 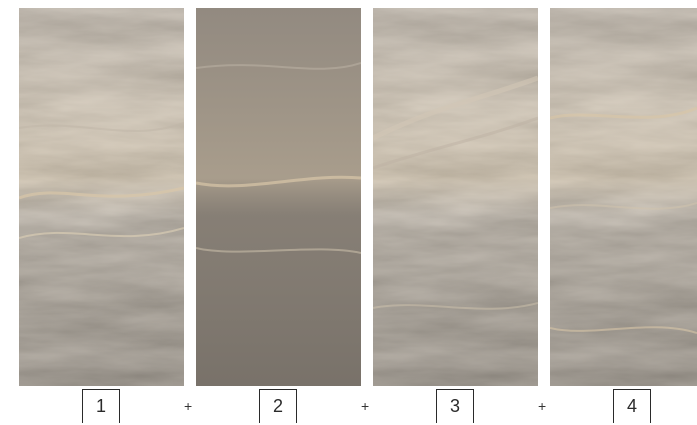 What do you see at coordinates (455, 406) in the screenshot?
I see `slab-number-3: 3` at bounding box center [455, 406].